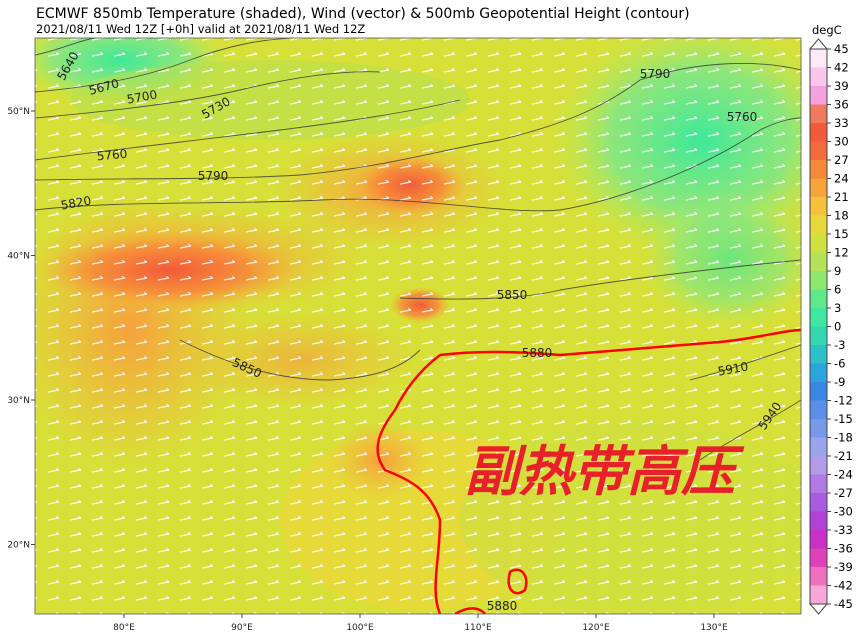  What do you see at coordinates (843, 475) in the screenshot?
I see `colorbar-label: -24` at bounding box center [843, 475].